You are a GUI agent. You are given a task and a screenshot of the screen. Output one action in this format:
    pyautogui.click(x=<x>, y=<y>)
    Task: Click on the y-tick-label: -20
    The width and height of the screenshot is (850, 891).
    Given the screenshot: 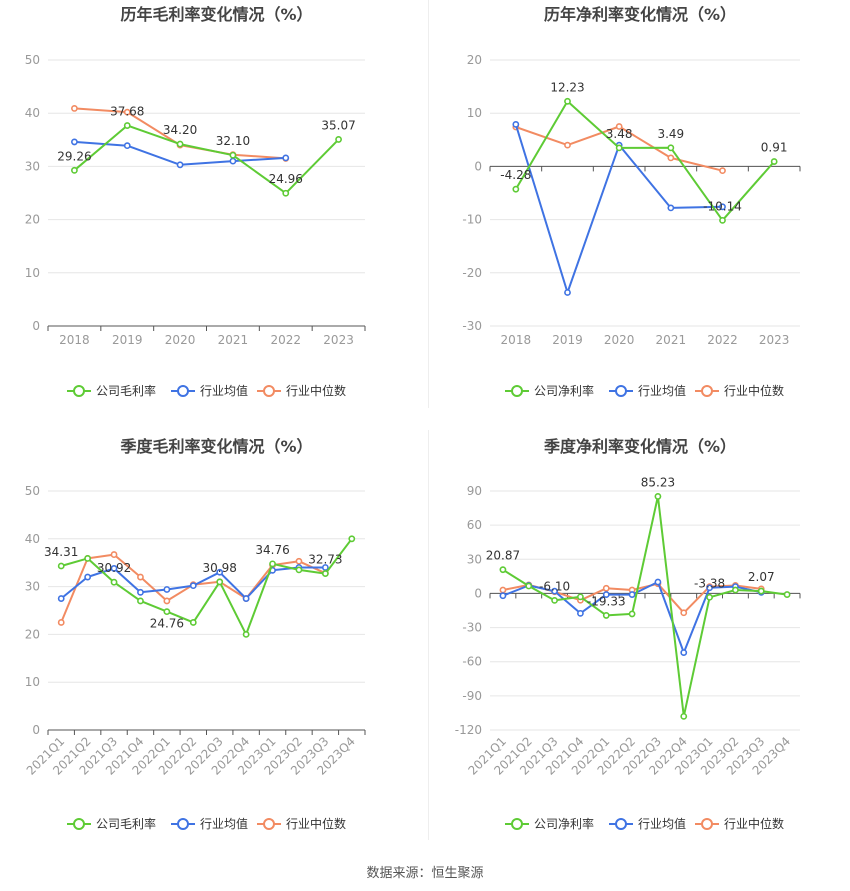 What is the action you would take?
    pyautogui.click(x=472, y=273)
    